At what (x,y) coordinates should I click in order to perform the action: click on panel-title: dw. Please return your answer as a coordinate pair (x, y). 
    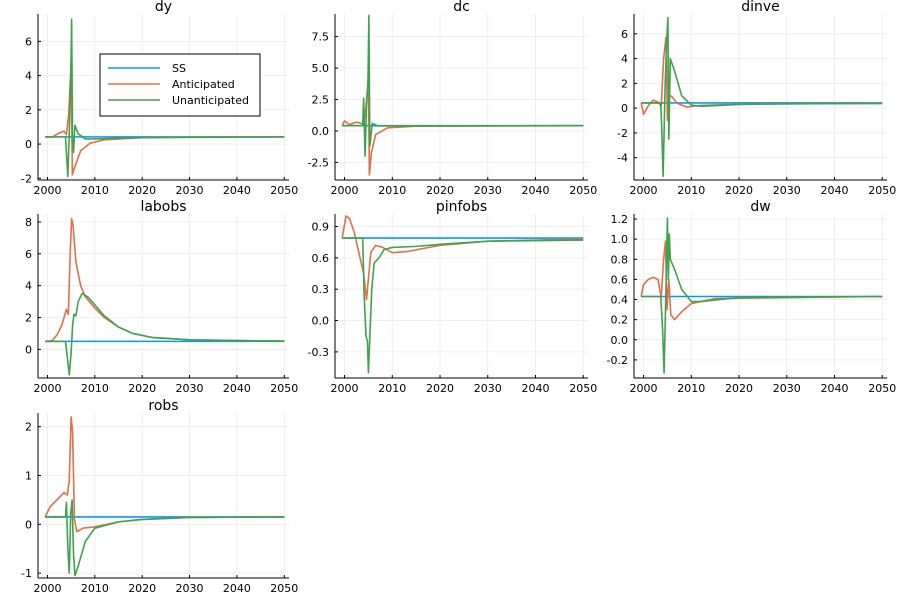
    Looking at the image, I should click on (760, 207).